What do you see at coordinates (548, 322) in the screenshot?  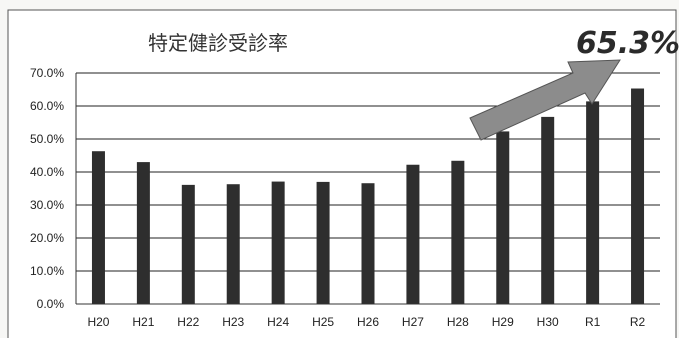 I see `x-tick-label: H30` at bounding box center [548, 322].